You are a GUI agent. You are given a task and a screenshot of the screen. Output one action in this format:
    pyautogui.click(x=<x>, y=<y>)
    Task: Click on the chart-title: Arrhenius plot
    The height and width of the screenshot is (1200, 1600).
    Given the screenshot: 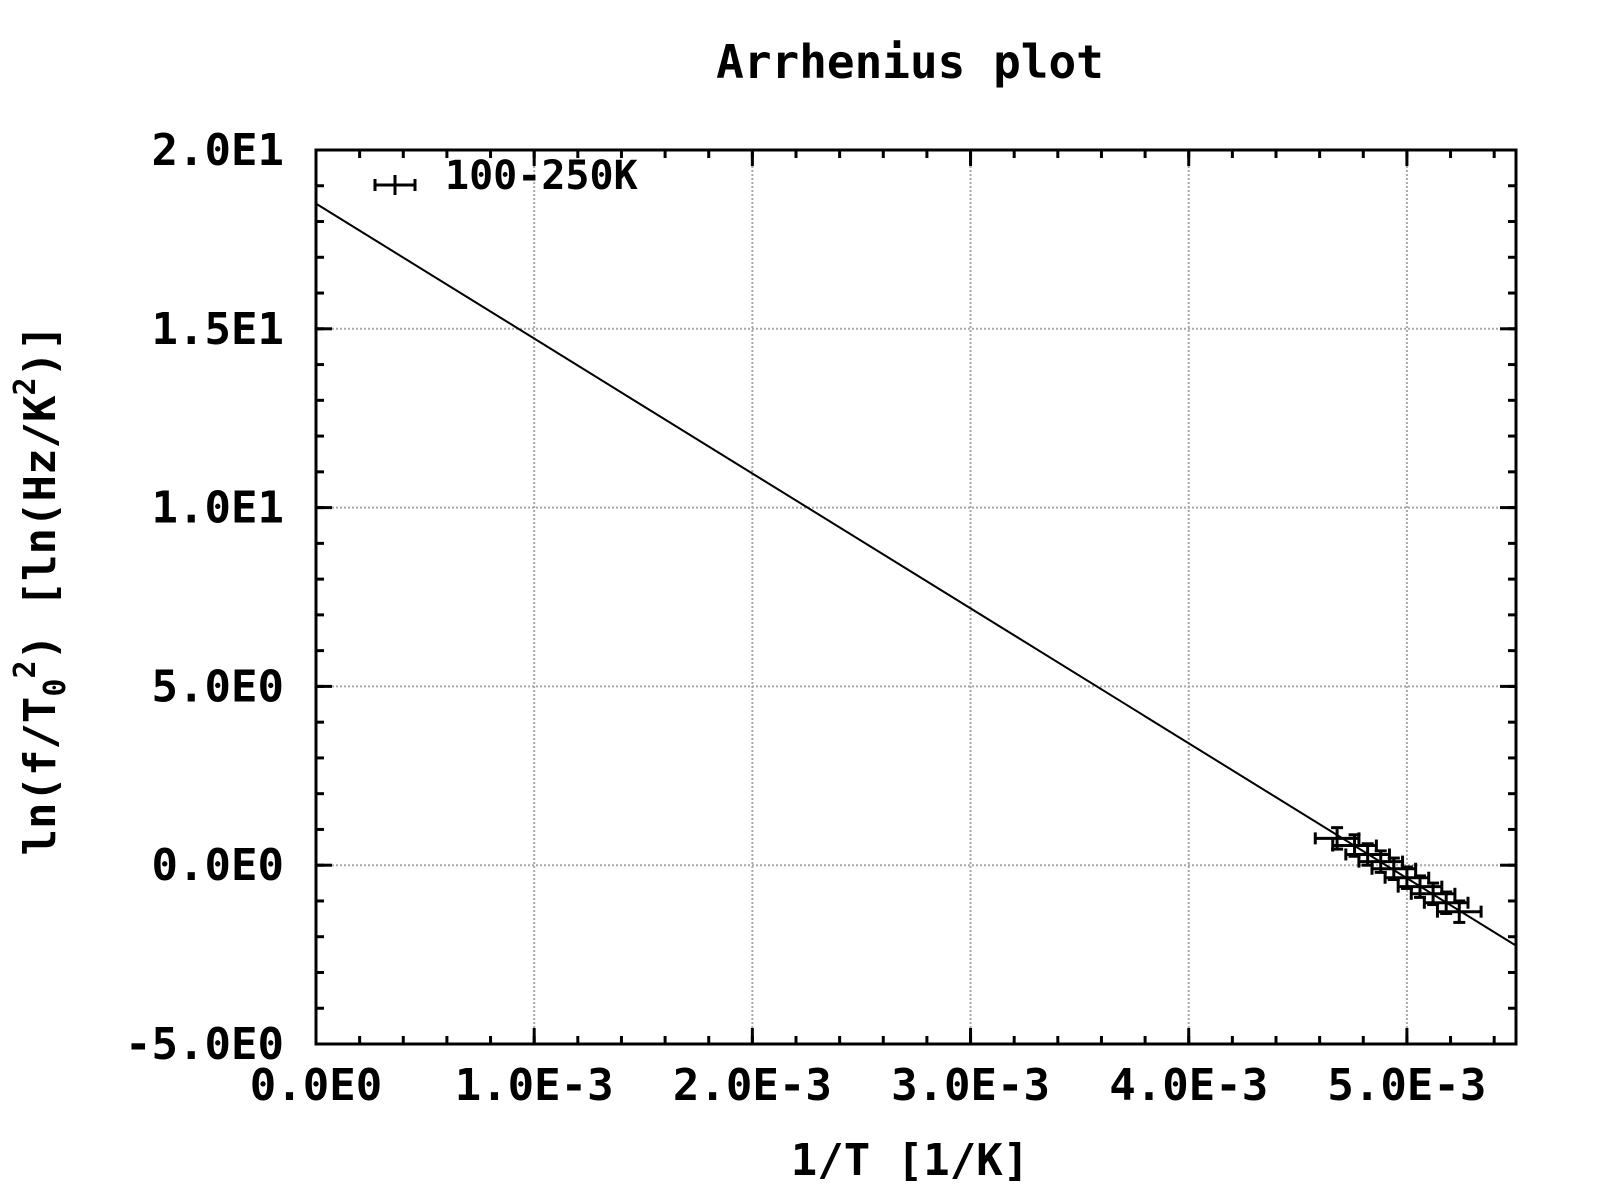 What is the action you would take?
    pyautogui.click(x=910, y=62)
    